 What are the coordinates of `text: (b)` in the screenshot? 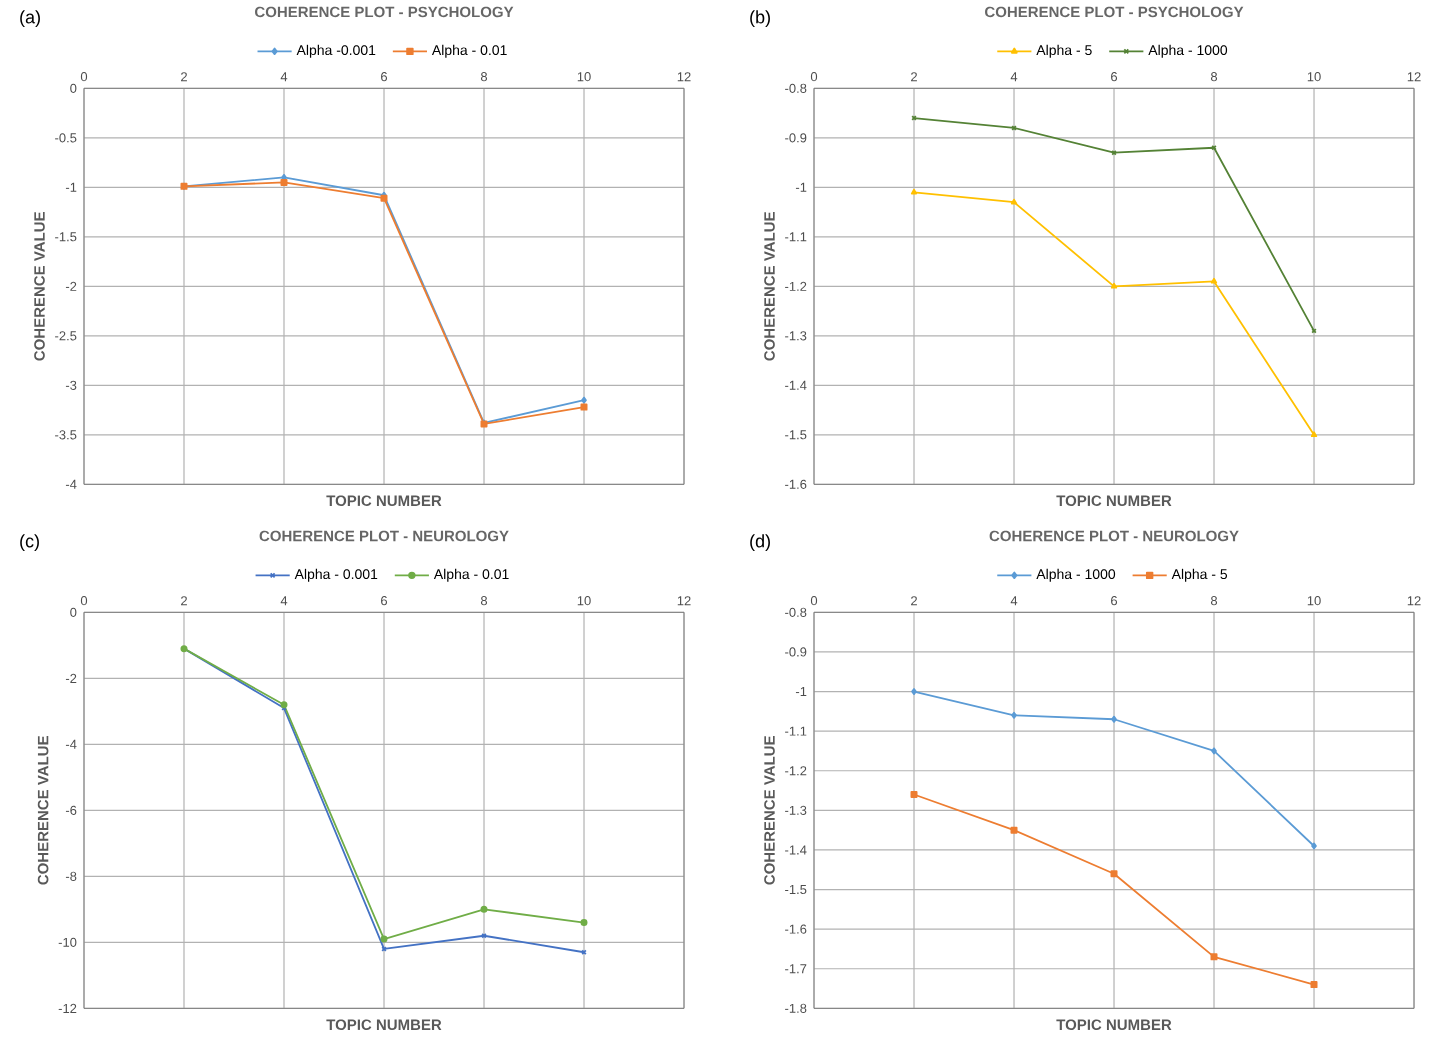 It's located at (760, 18).